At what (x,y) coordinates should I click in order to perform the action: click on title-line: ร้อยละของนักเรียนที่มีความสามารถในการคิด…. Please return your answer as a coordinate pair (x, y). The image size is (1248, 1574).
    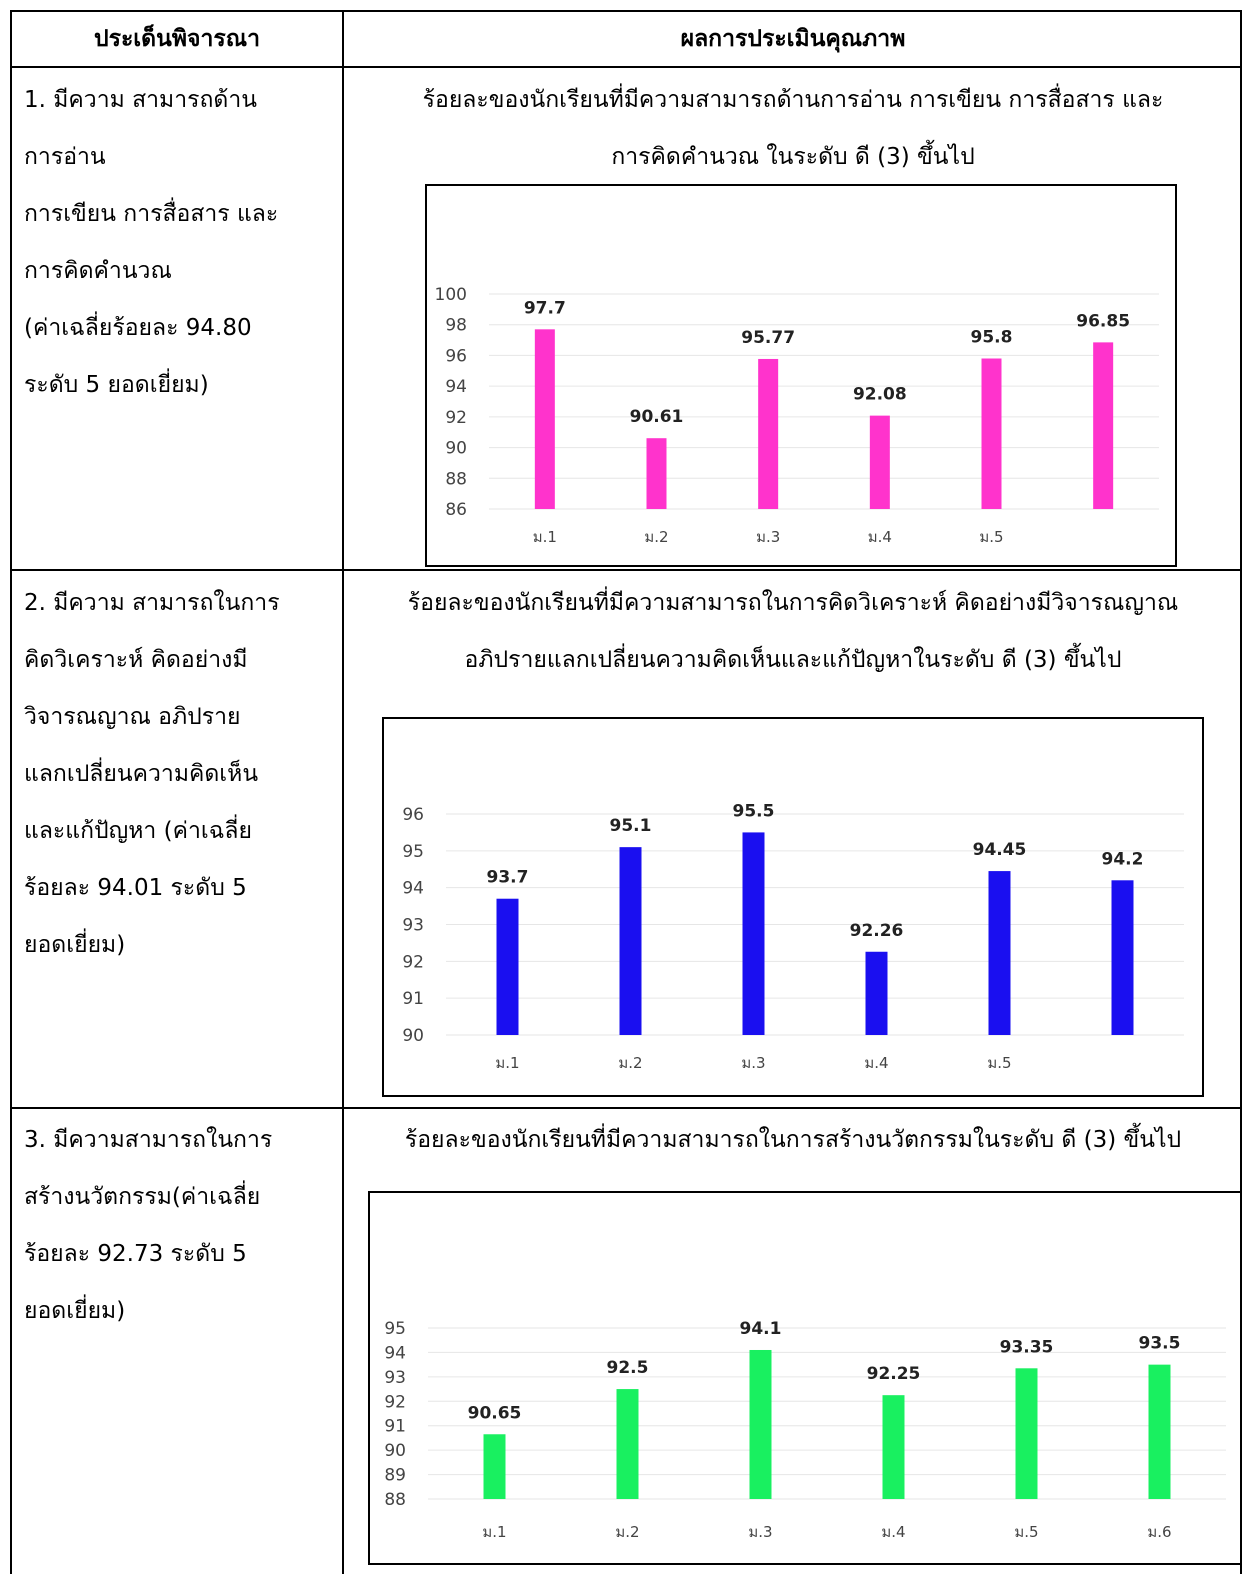
    Looking at the image, I should click on (793, 603).